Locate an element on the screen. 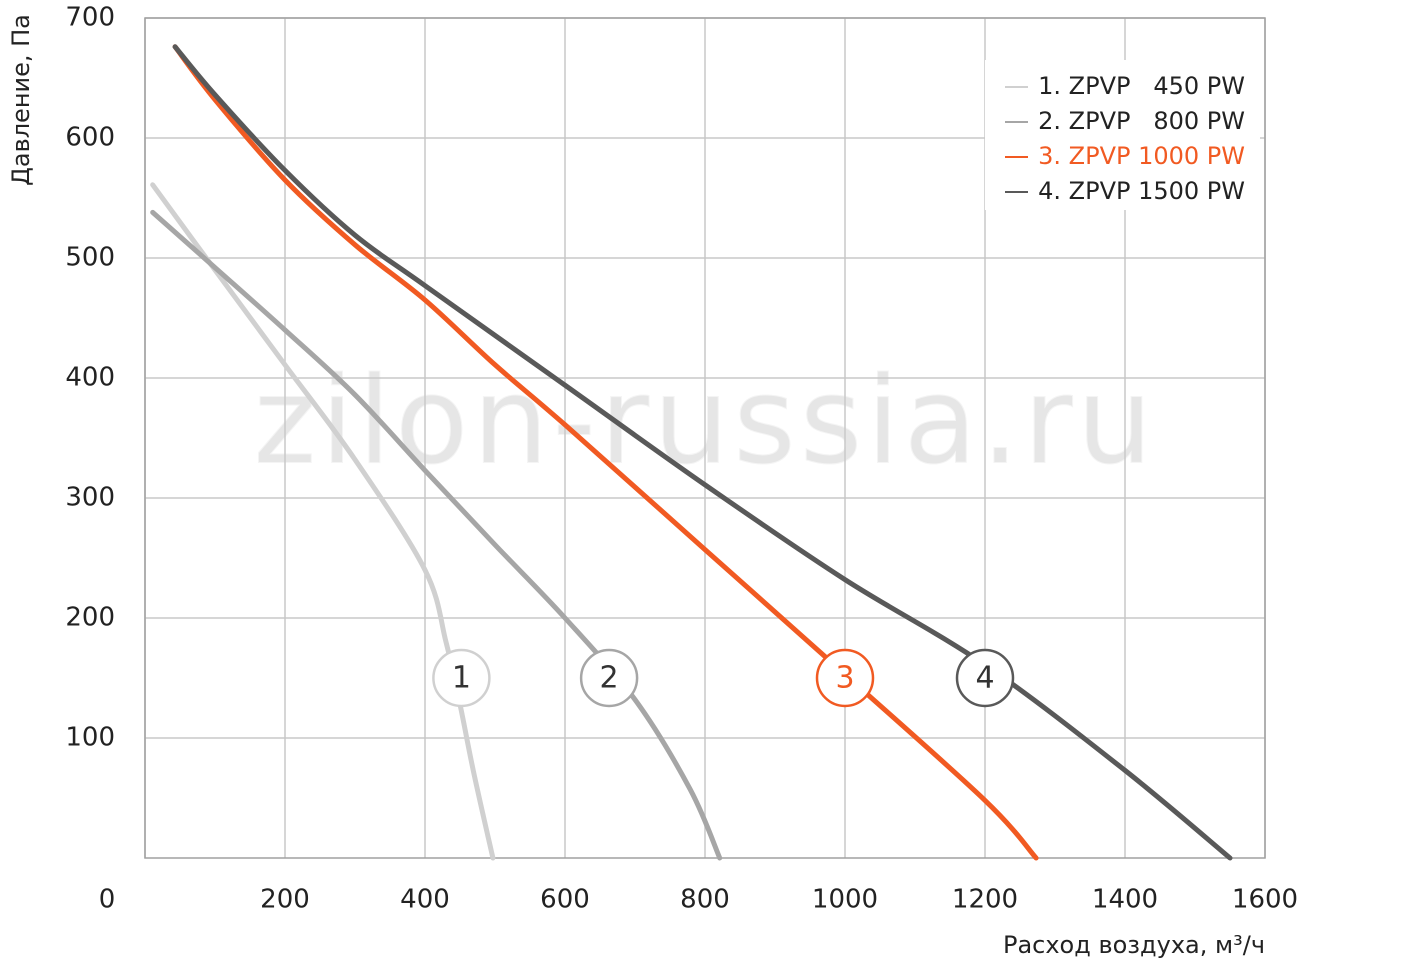  x-tick-label: 1200 is located at coordinates (985, 900).